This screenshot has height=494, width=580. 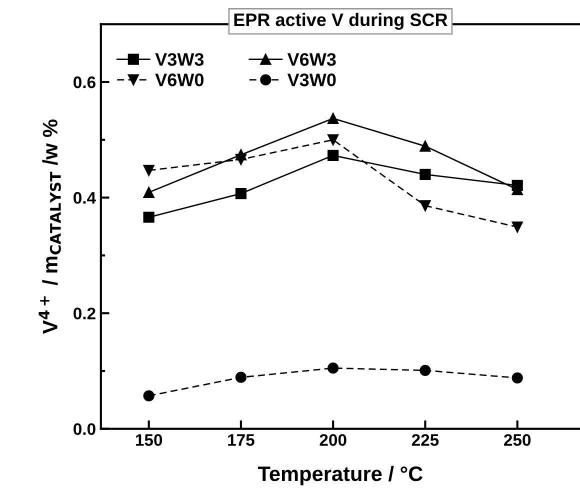 I want to click on y-tick-label: 0.2, so click(x=85, y=314).